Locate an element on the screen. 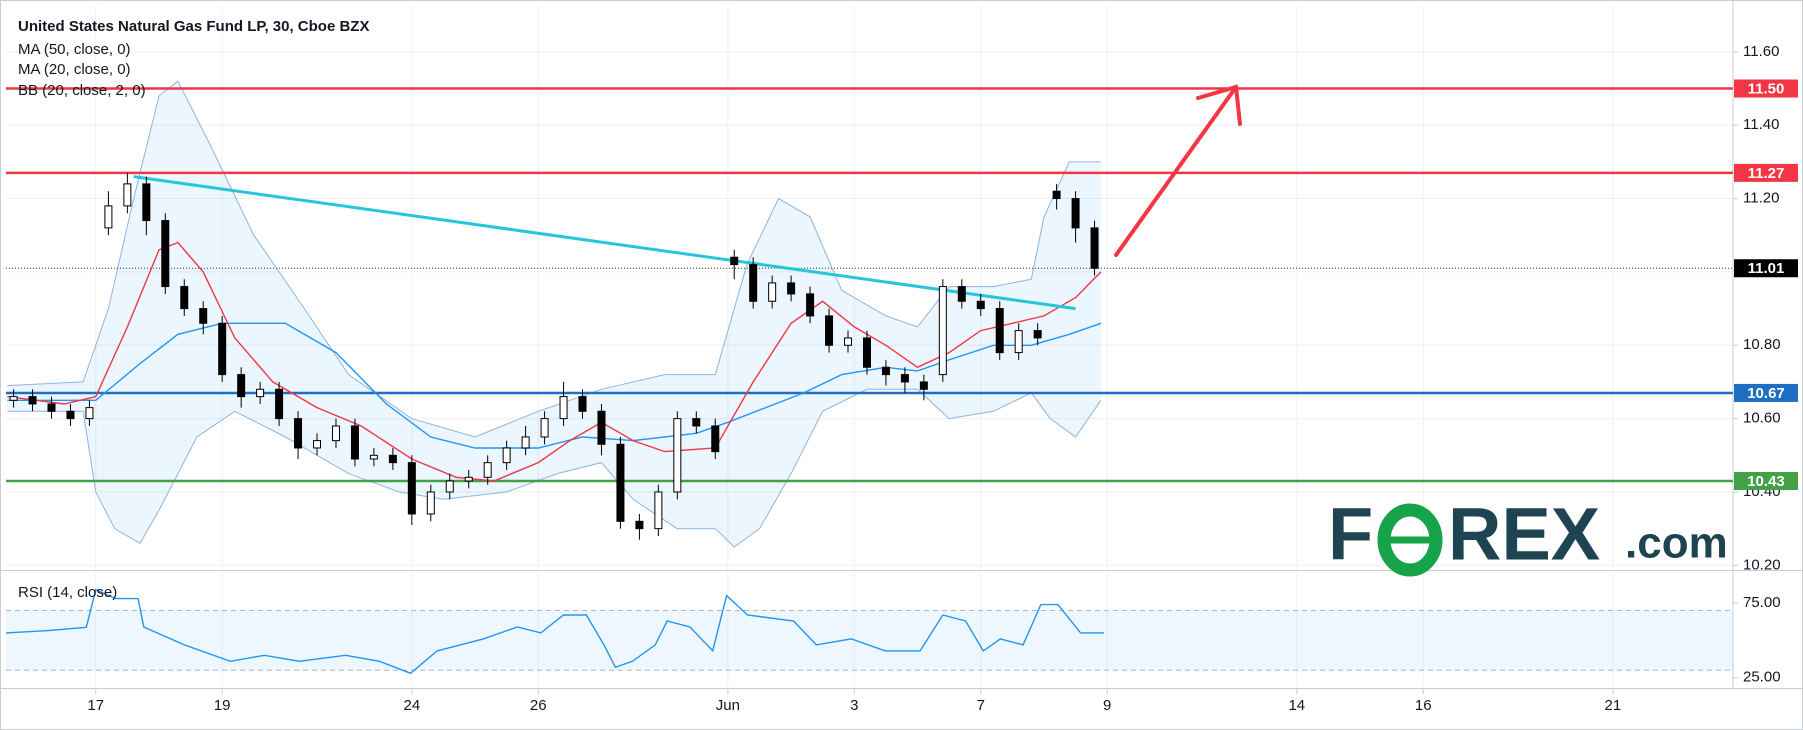 Image resolution: width=1803 pixels, height=730 pixels. level-label: 11.50 is located at coordinates (1766, 88).